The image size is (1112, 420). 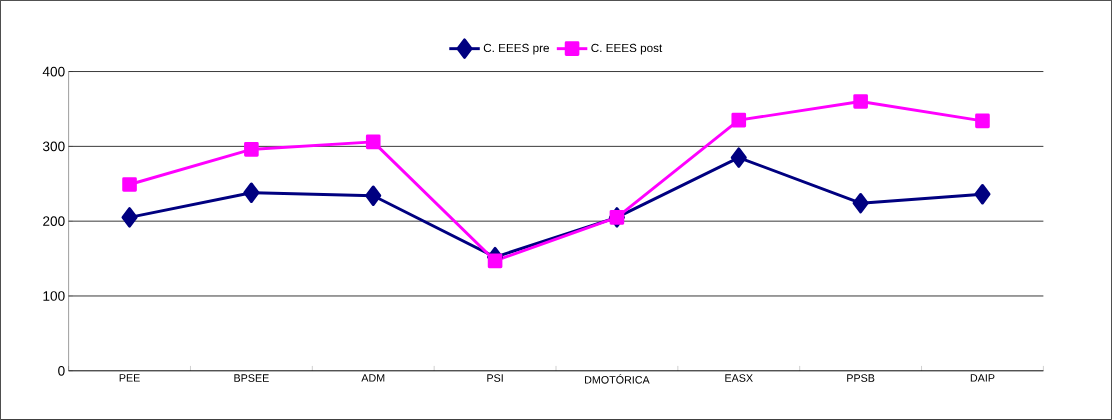 I want to click on x-tick-label: PPSB, so click(x=861, y=378).